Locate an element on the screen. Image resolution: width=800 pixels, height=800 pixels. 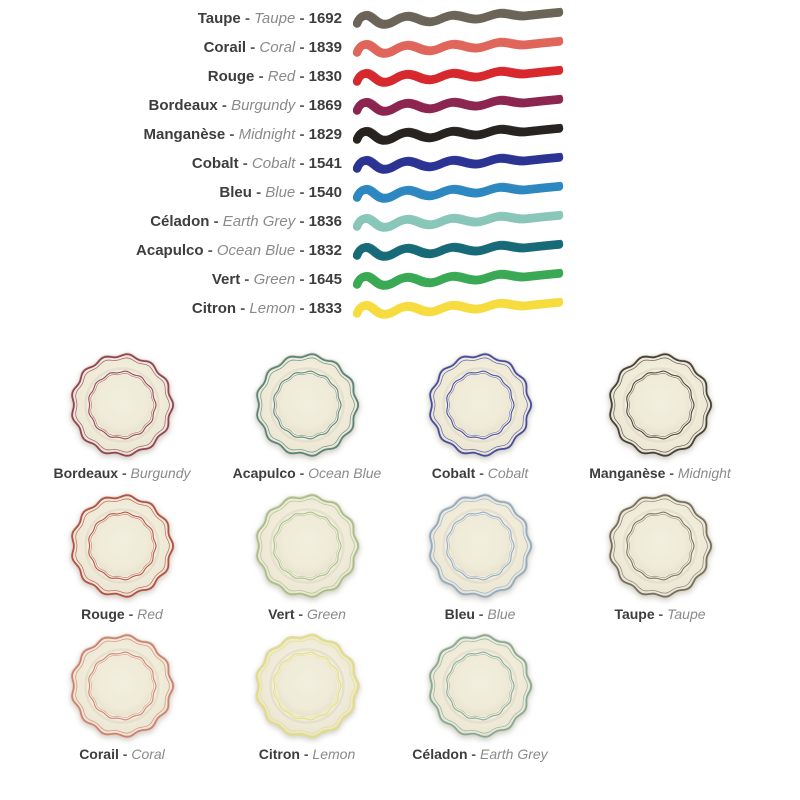
plate-label: Vert - Green is located at coordinates (307, 614).